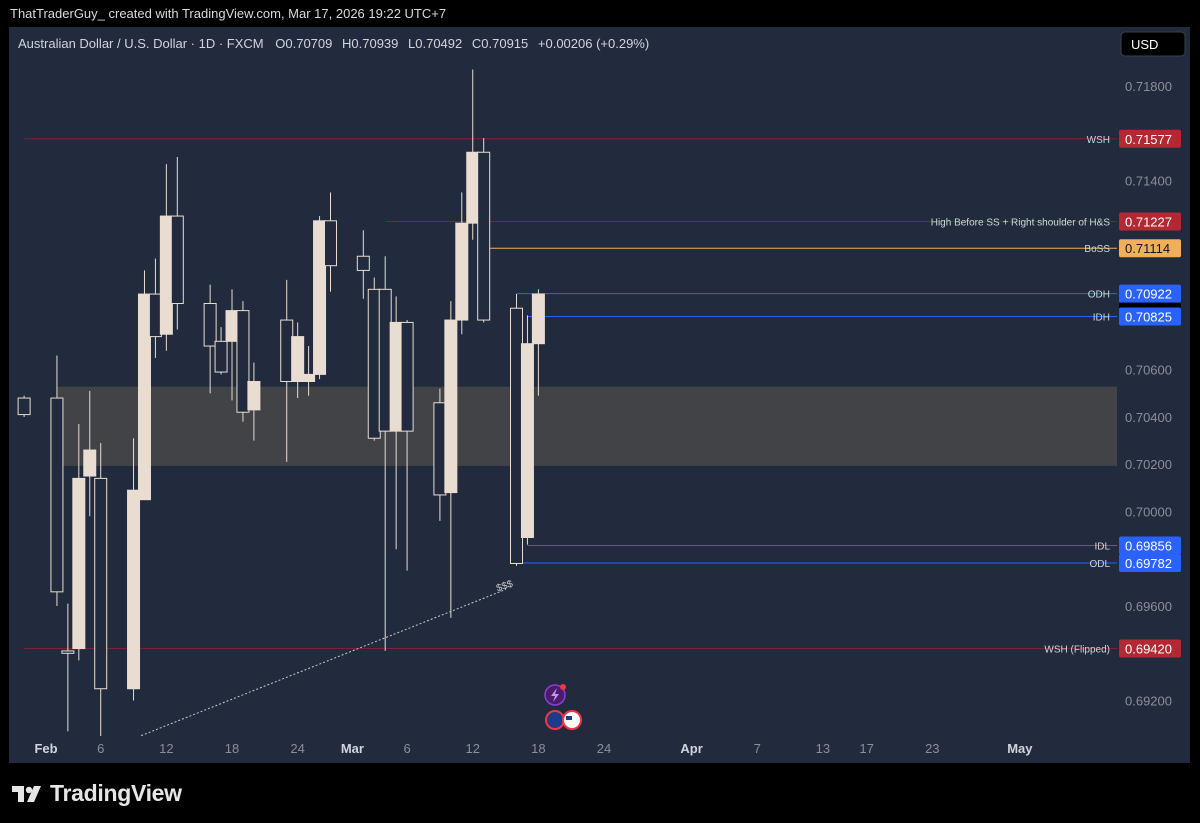  Describe the element at coordinates (1148, 181) in the screenshot. I see `y-axis-tick-label: 0.71400` at that location.